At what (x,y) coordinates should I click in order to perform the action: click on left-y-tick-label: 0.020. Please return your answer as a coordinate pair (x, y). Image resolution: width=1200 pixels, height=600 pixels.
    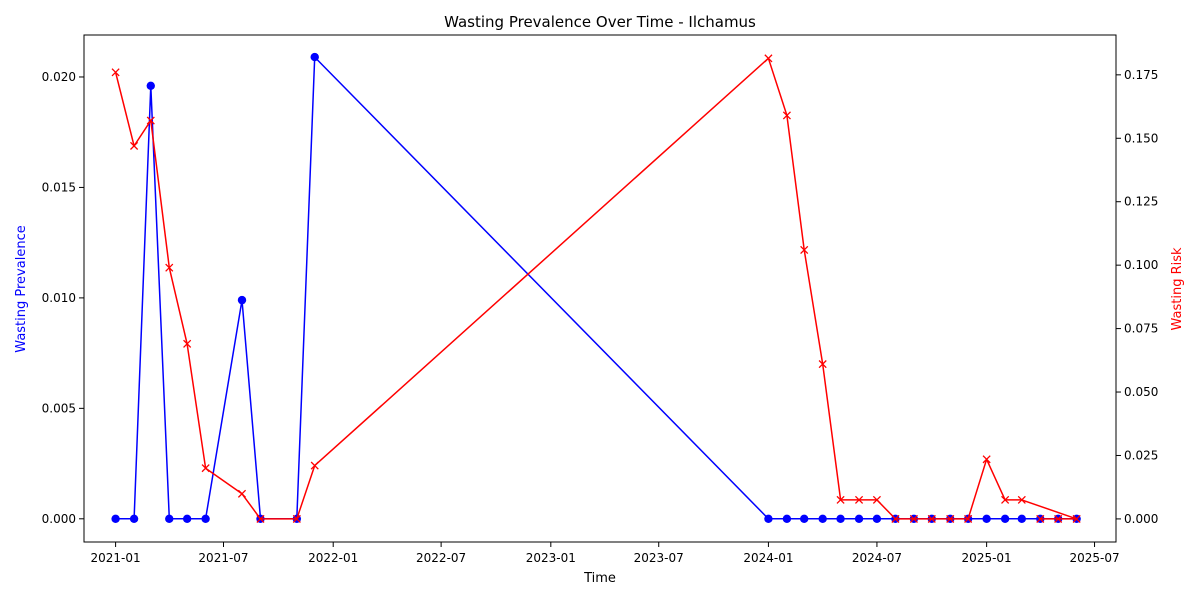
    Looking at the image, I should click on (59, 77).